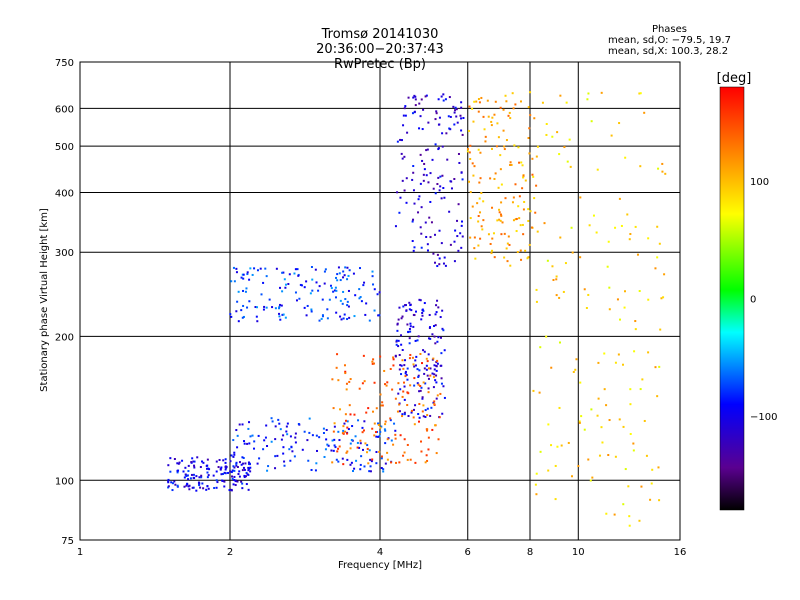  I want to click on y-tick-label: 500, so click(64, 147).